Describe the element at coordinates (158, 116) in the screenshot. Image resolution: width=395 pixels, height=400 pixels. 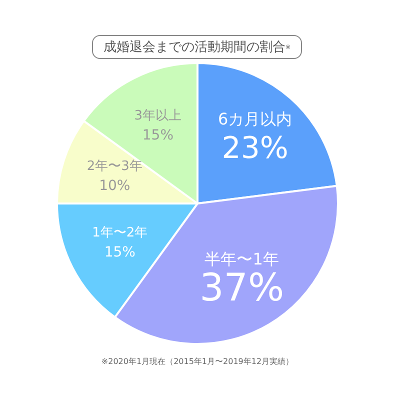
I see `slice-label: 3年以上` at that location.